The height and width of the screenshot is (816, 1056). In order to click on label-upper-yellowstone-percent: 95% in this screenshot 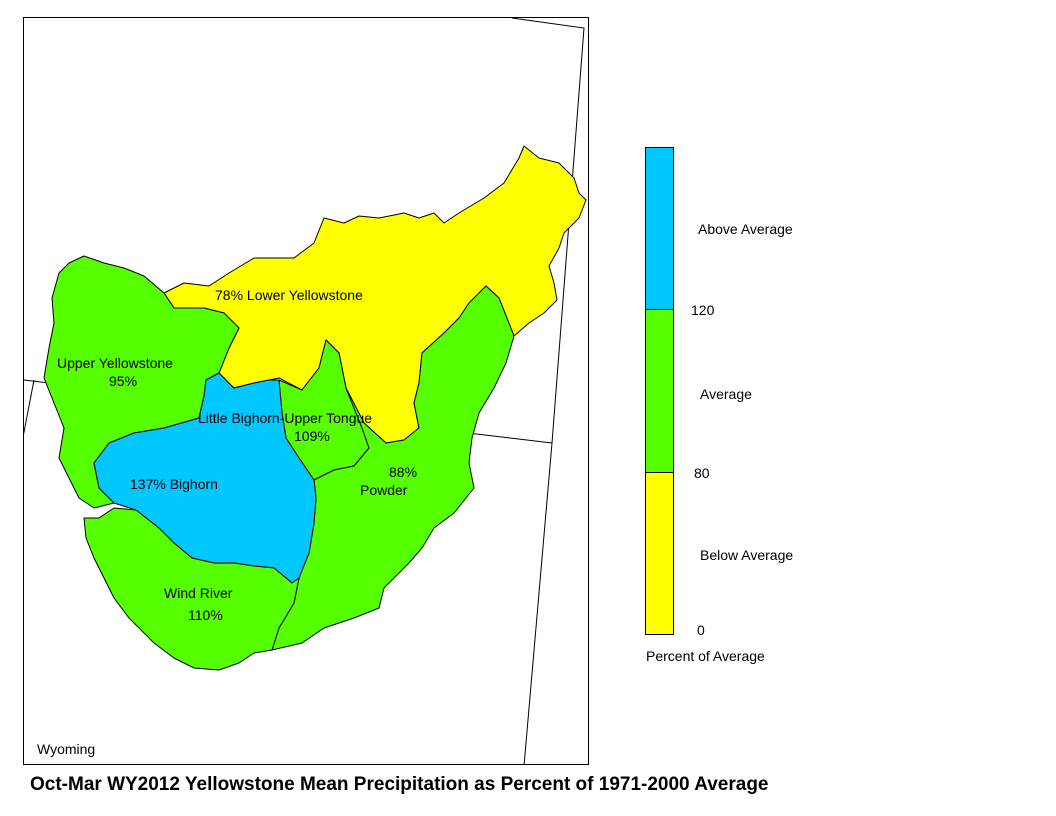, I will do `click(123, 381)`.